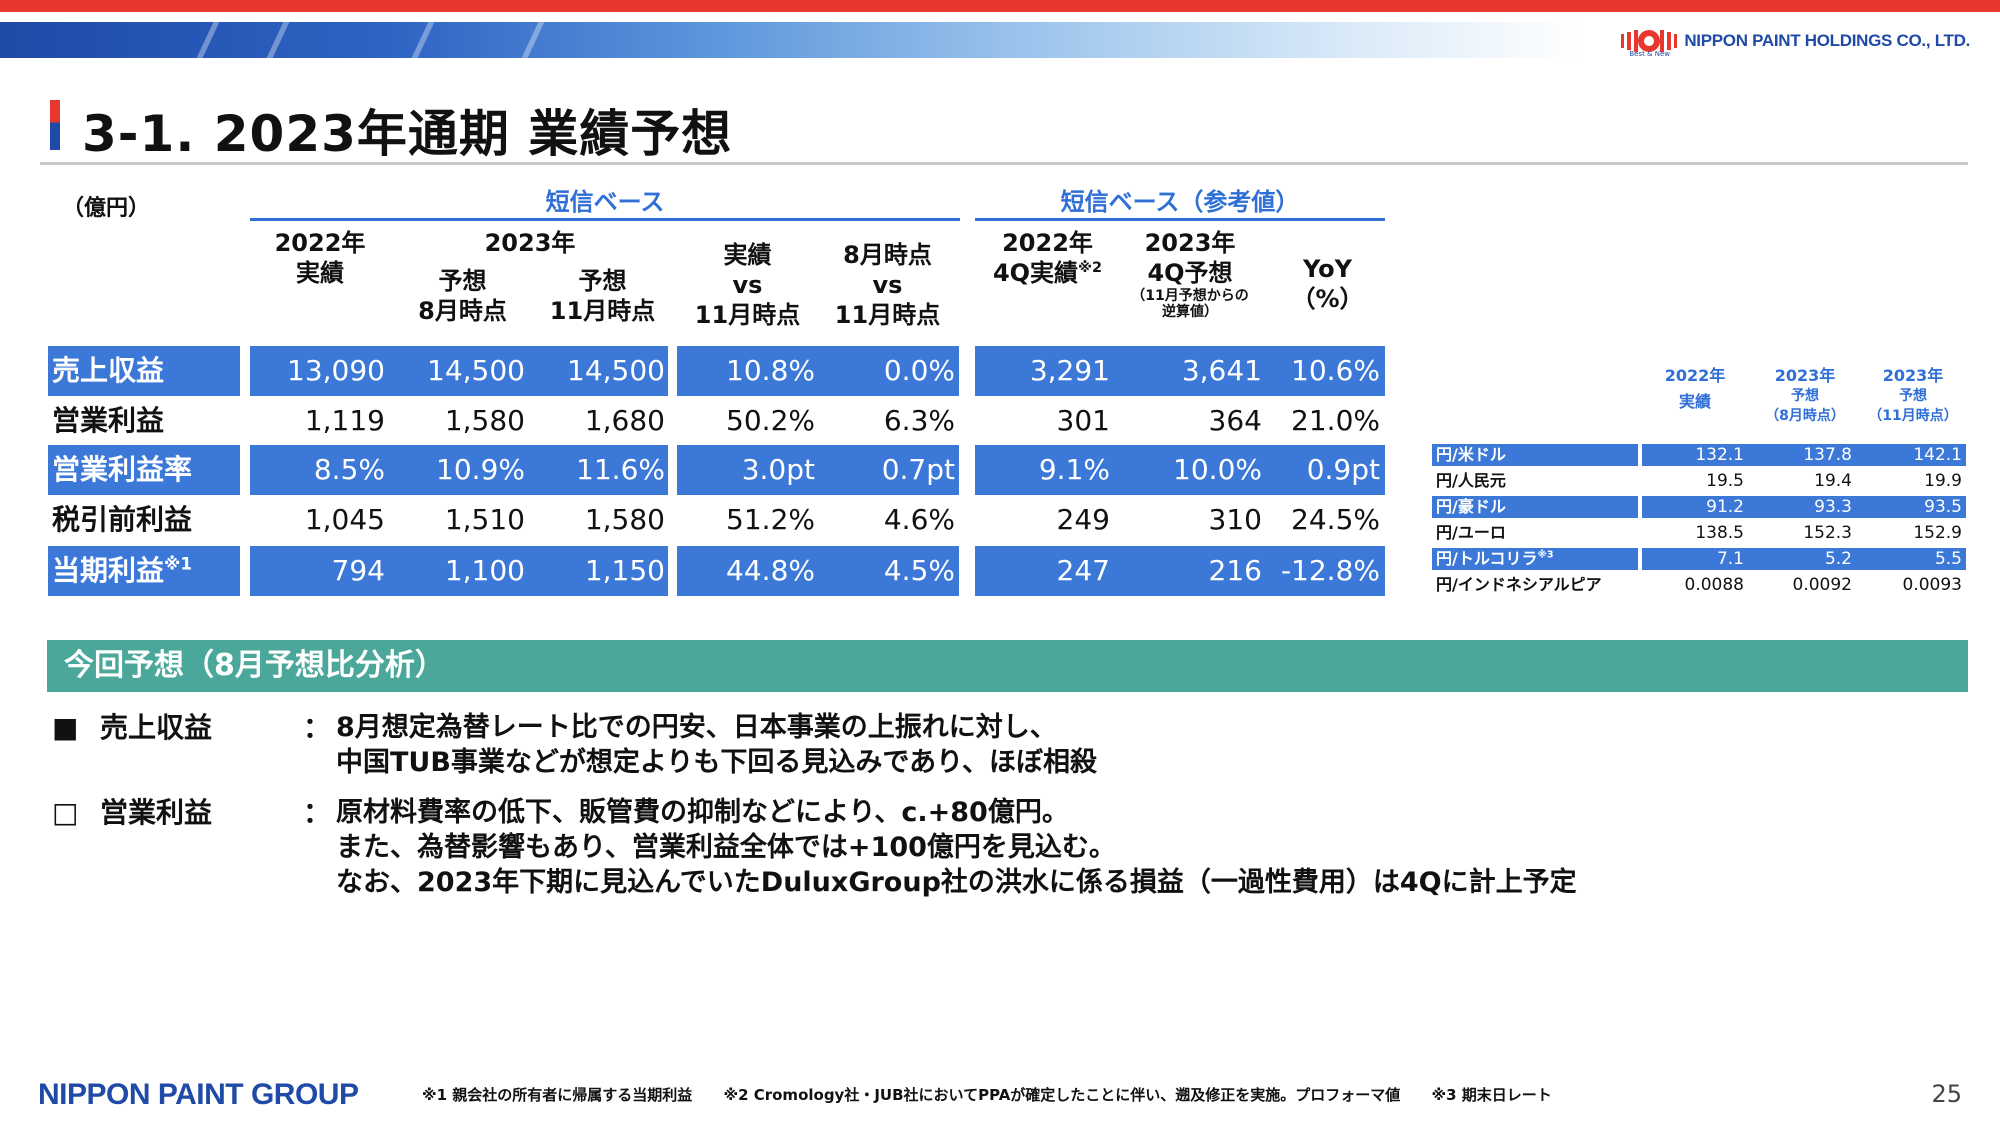  I want to click on table-cell: 11.6%, so click(620, 469).